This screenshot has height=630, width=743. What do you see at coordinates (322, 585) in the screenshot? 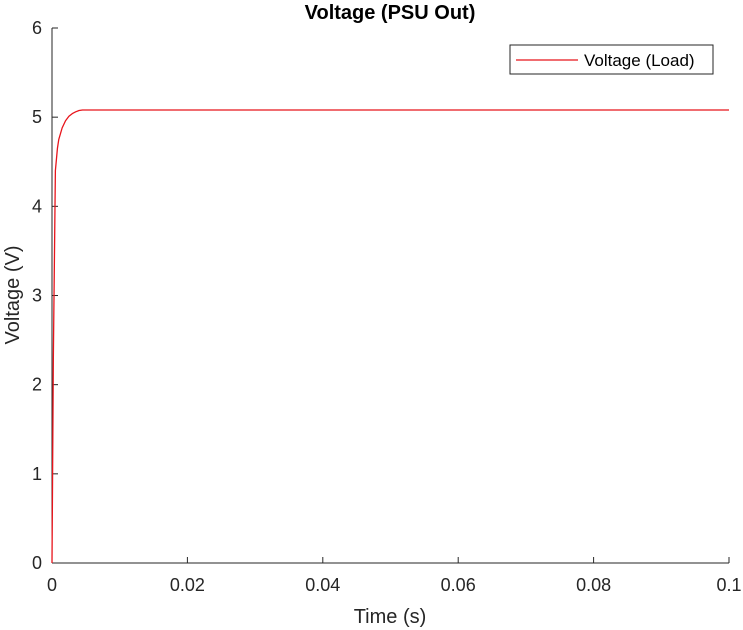
I see `x-tick-label: 0.04` at bounding box center [322, 585].